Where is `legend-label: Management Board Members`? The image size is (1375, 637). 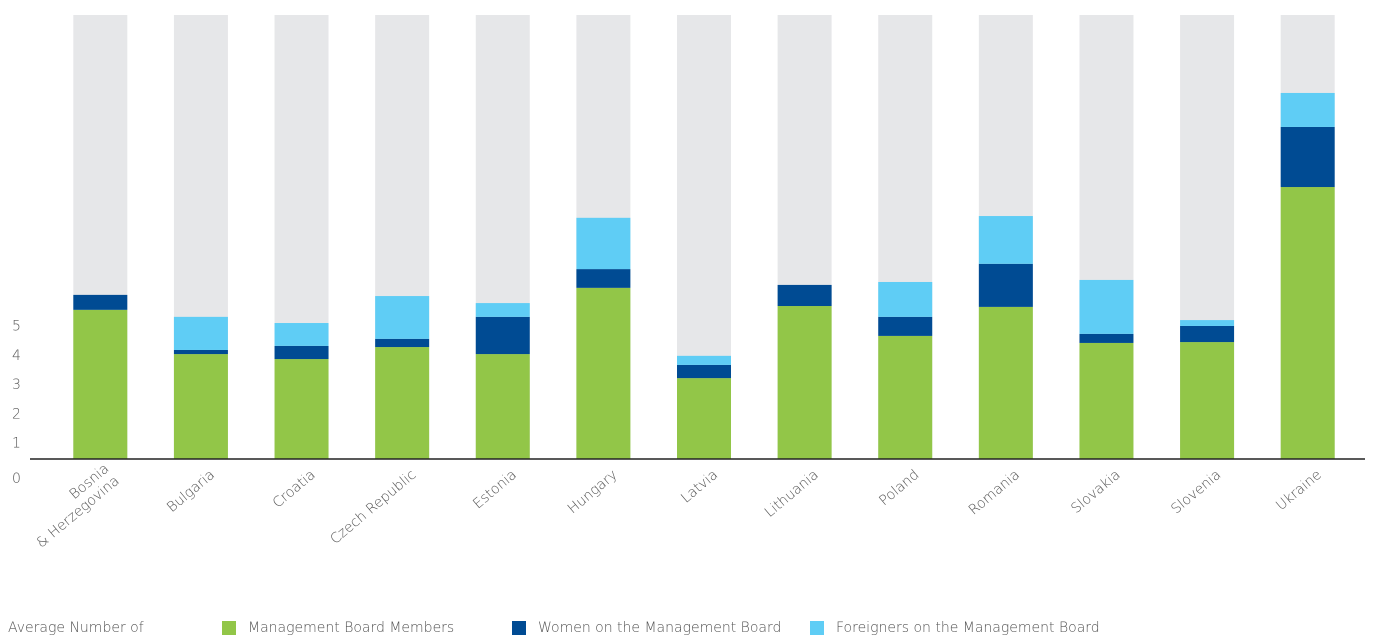 legend-label: Management Board Members is located at coordinates (351, 628).